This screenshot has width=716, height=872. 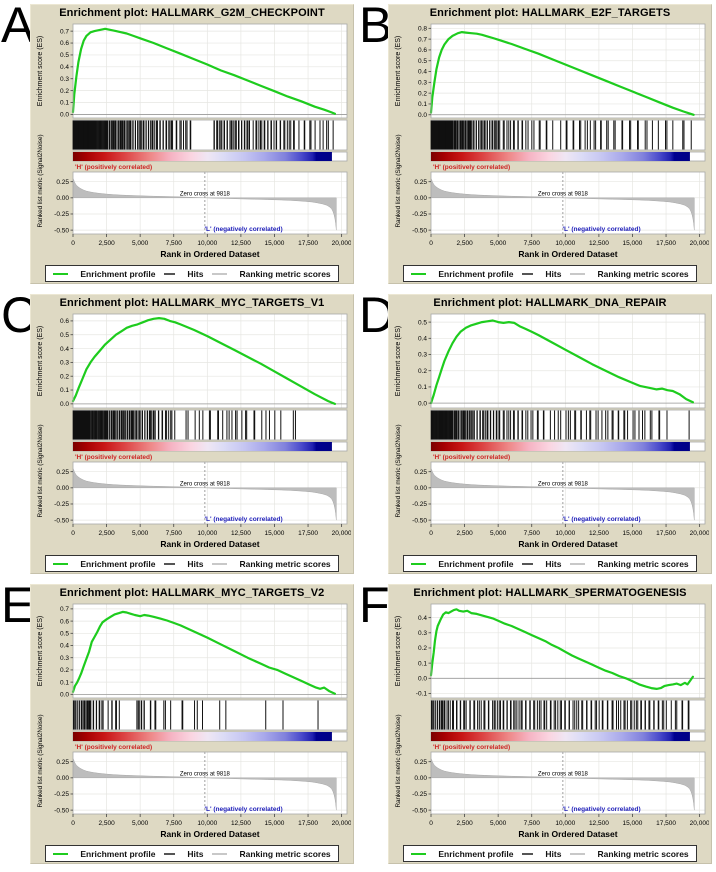 I want to click on panel-letter-F: F, so click(x=374, y=605).